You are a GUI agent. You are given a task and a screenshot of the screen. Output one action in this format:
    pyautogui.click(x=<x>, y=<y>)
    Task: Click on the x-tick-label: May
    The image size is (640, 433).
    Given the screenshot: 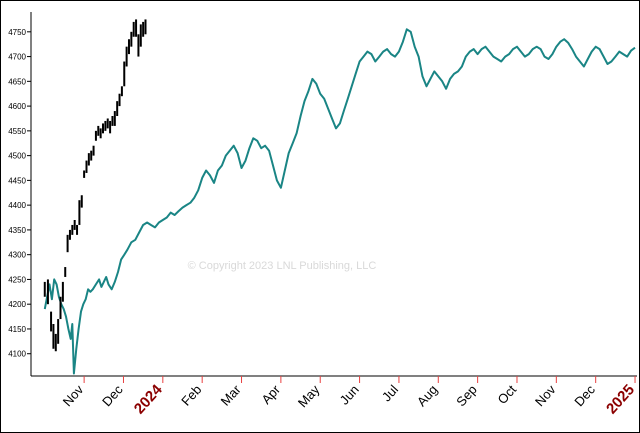 What is the action you would take?
    pyautogui.click(x=309, y=396)
    